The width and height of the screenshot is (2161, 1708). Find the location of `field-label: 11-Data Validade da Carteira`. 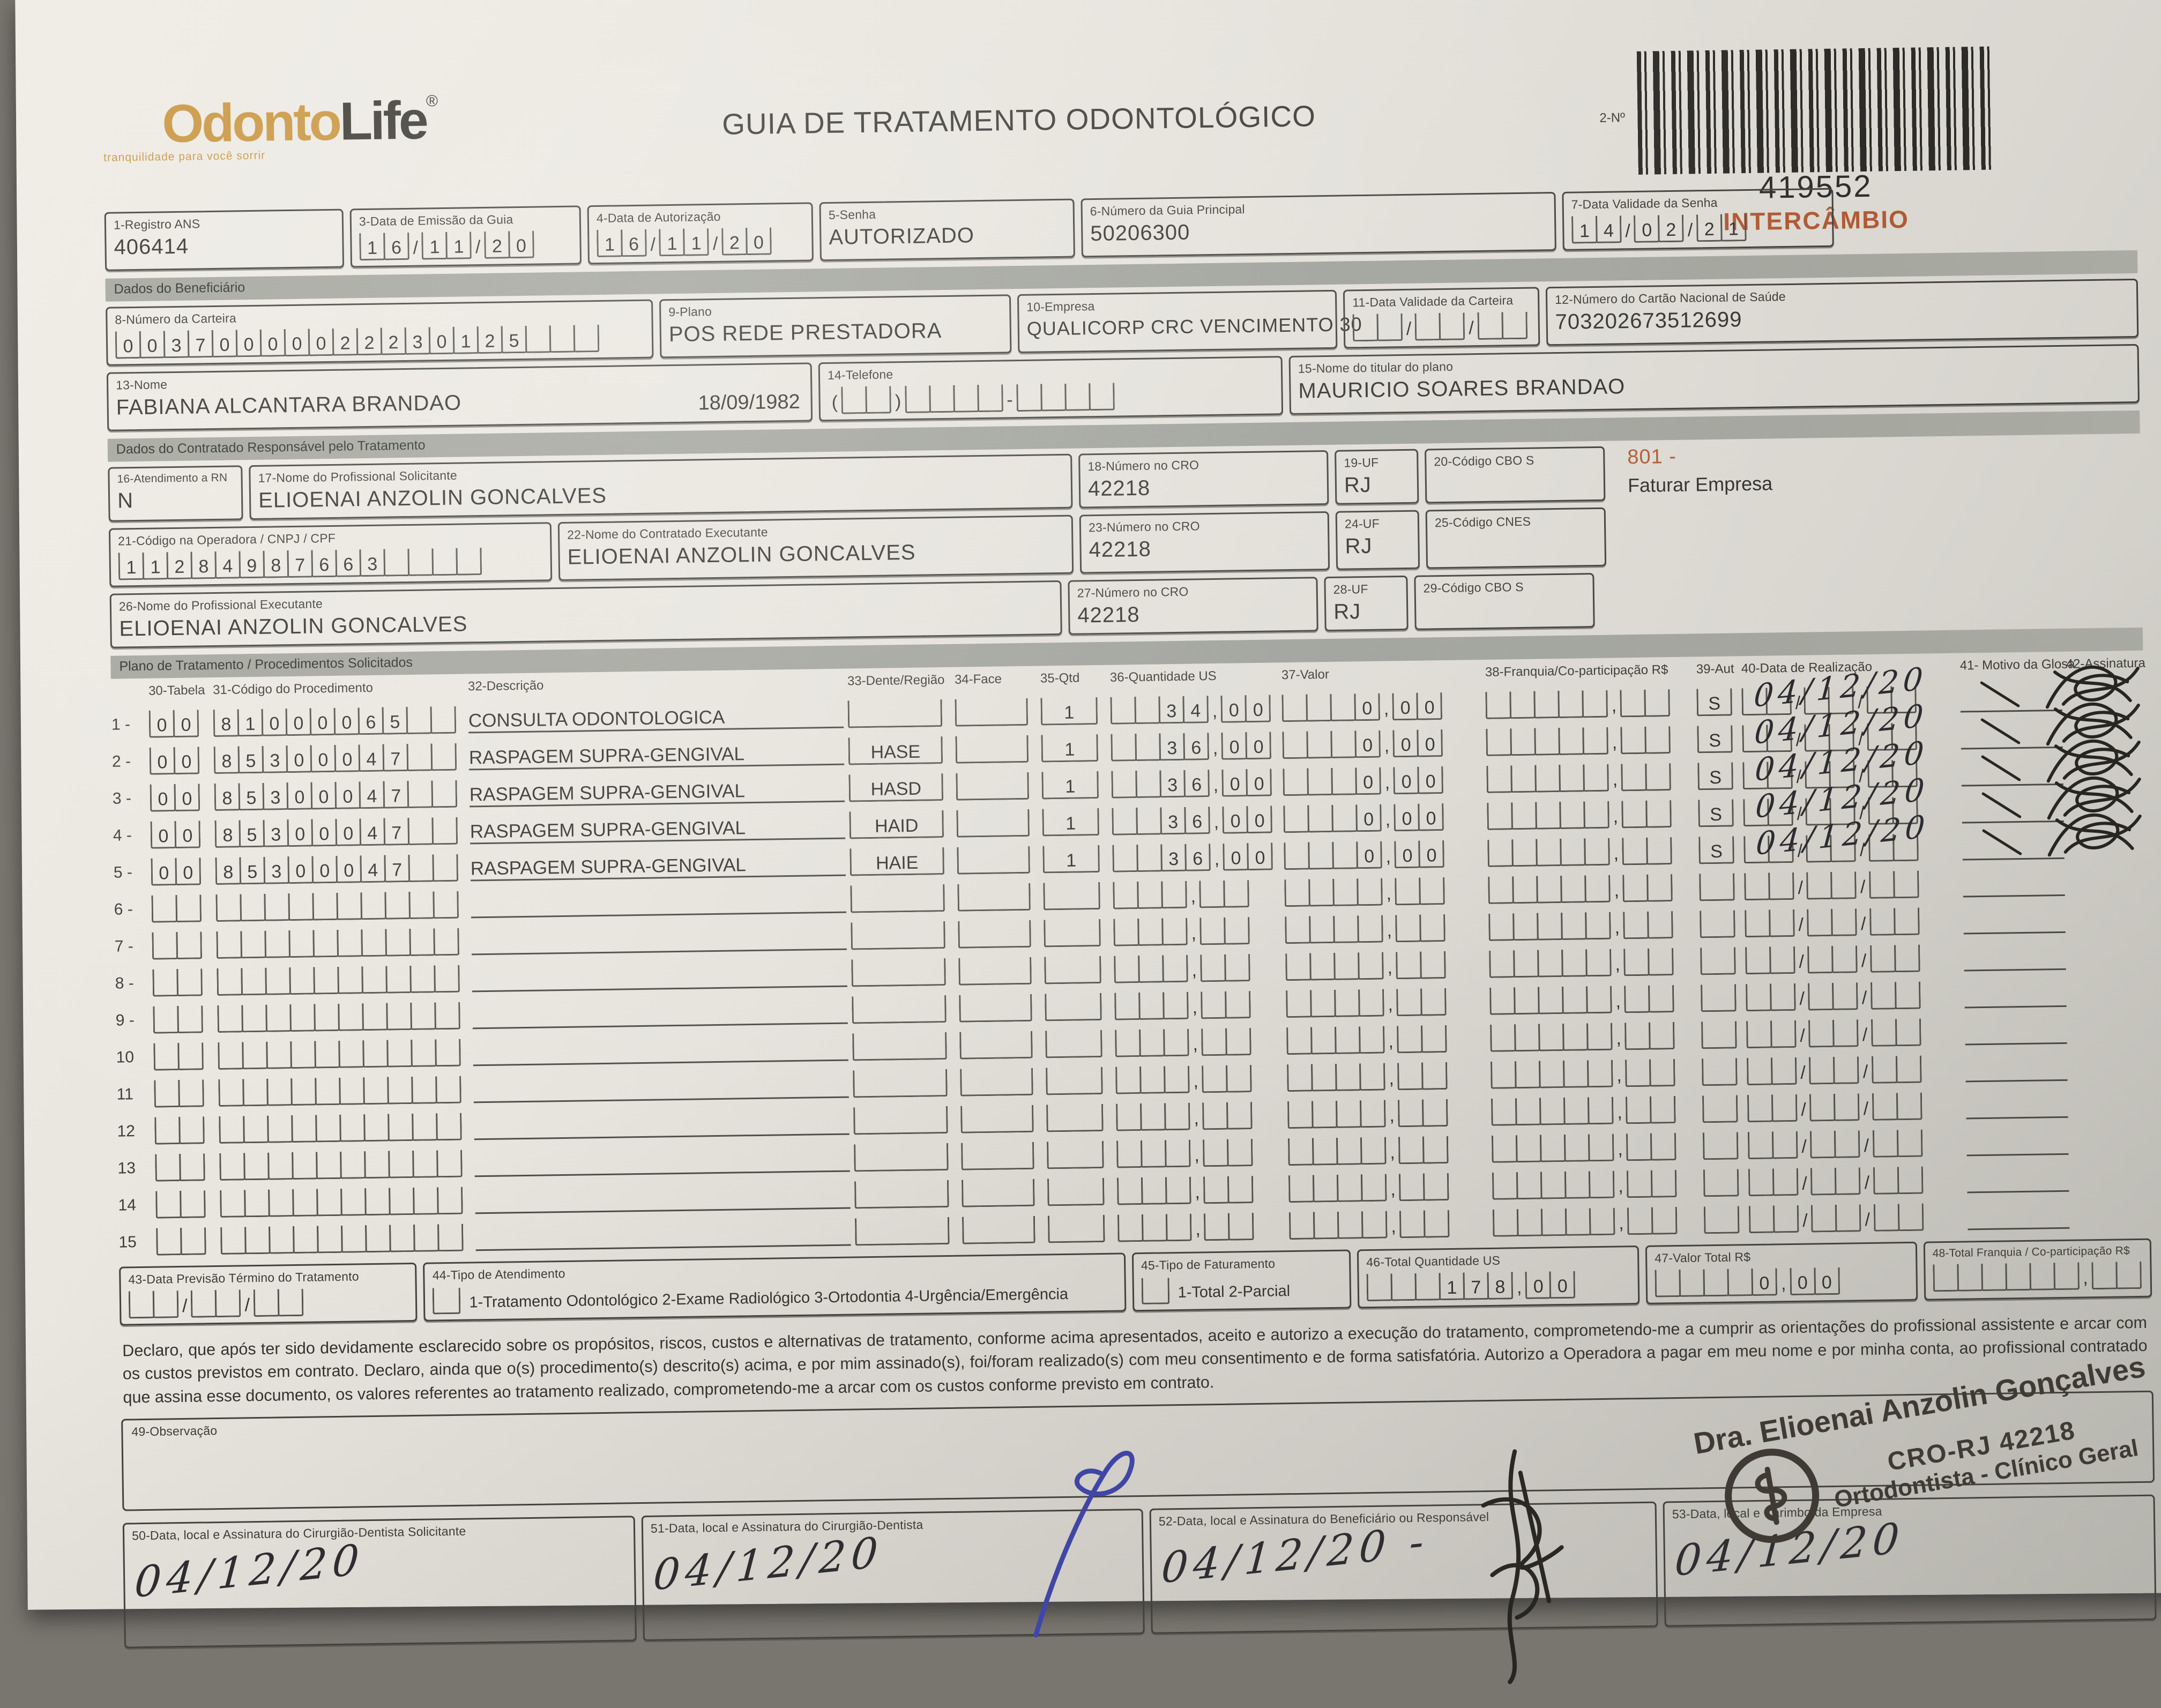

field-label: 11-Data Validade da Carteira is located at coordinates (1441, 302).